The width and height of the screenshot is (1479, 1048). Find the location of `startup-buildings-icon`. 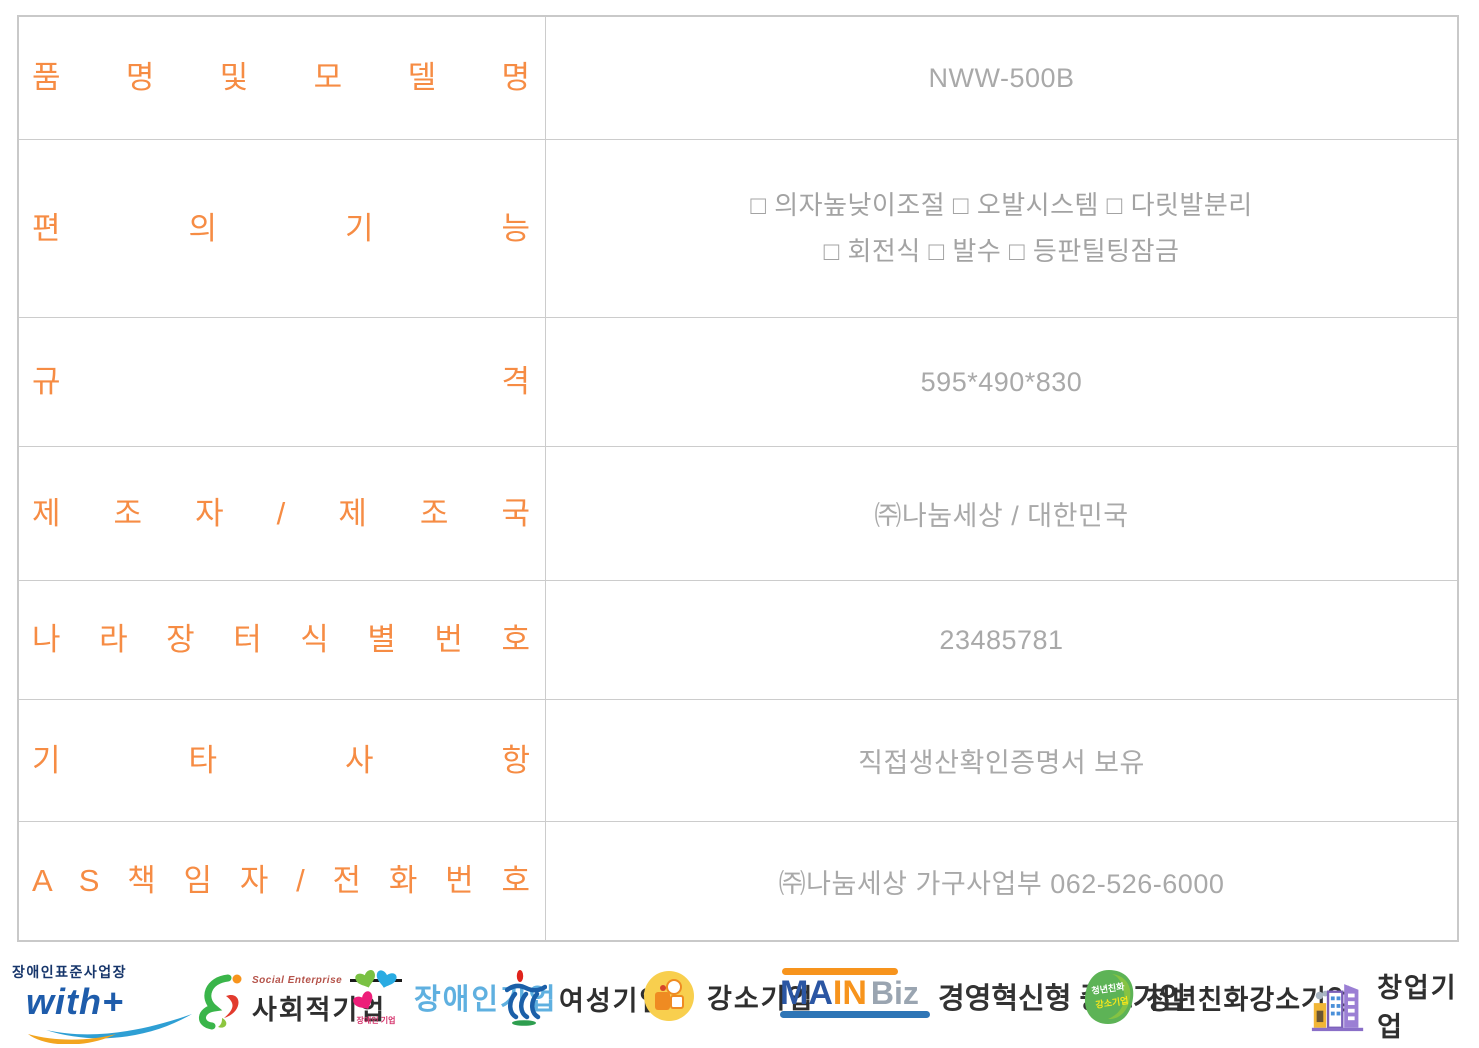

startup-buildings-icon is located at coordinates (1337, 1008).